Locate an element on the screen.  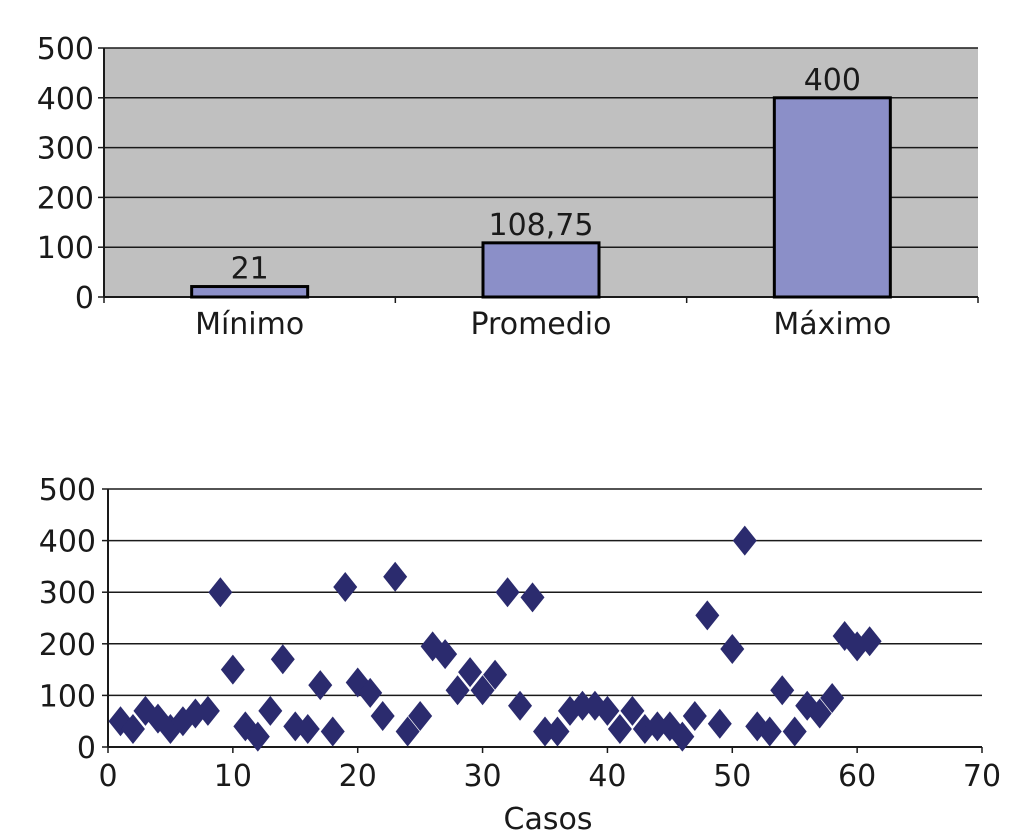
data-label: 108,75 is located at coordinates (541, 225).